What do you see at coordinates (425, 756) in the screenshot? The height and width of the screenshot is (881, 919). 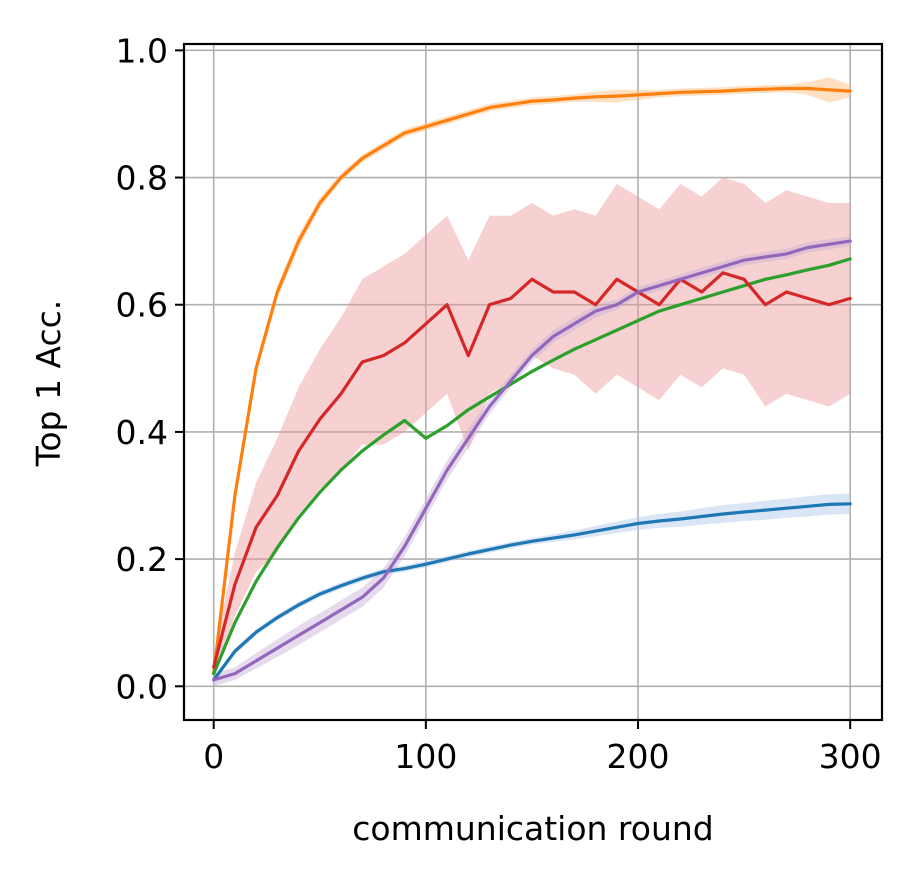 I see `x-tick-label-1: 100` at bounding box center [425, 756].